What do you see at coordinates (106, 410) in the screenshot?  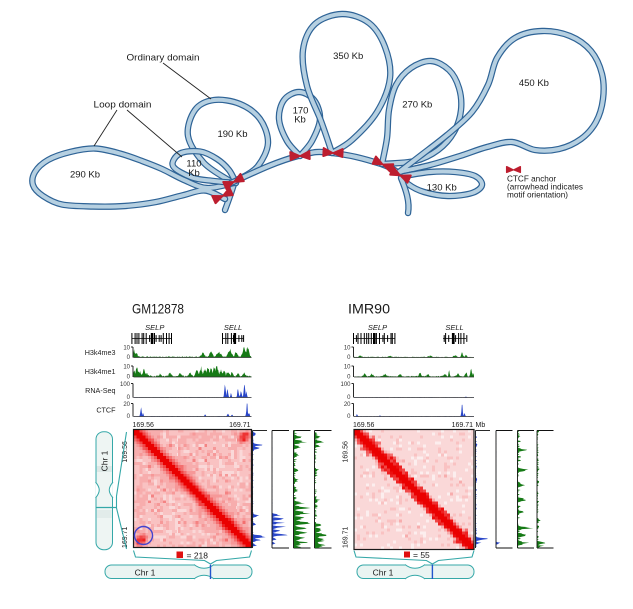 I see `svg-text: CTCF` at bounding box center [106, 410].